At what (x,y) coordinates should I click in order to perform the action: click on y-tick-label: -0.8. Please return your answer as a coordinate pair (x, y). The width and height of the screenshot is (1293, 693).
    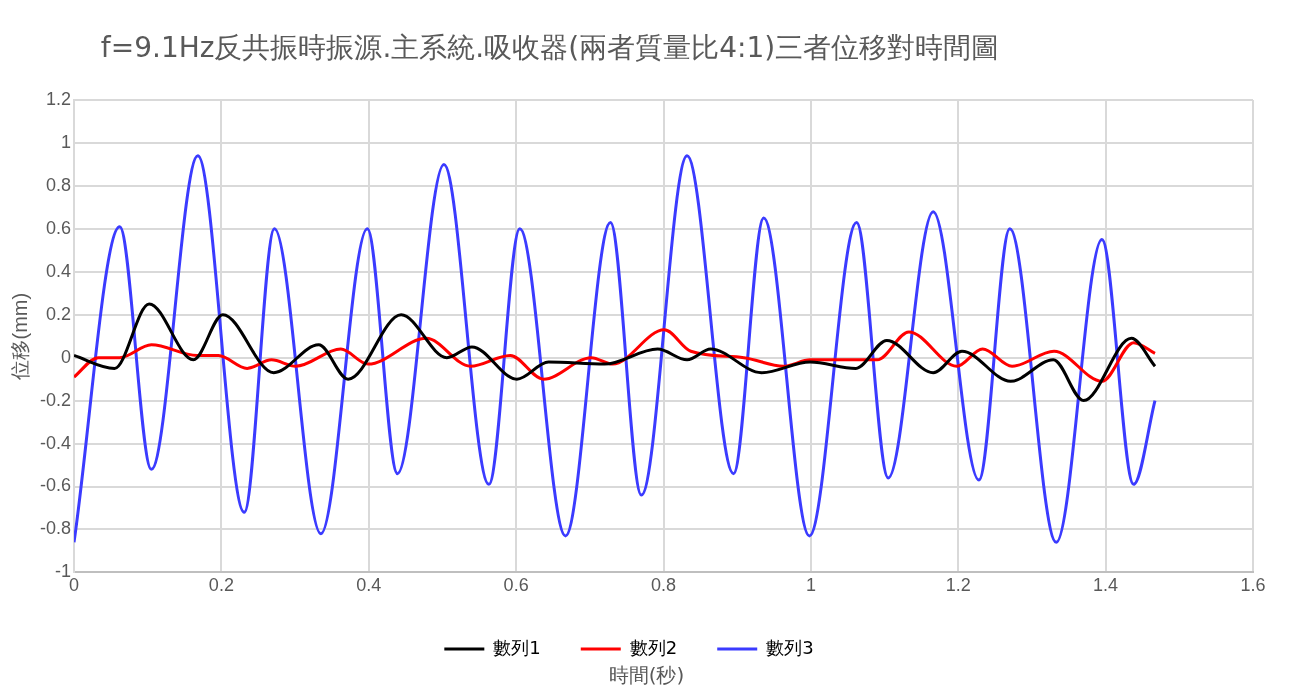
    Looking at the image, I should click on (55, 528).